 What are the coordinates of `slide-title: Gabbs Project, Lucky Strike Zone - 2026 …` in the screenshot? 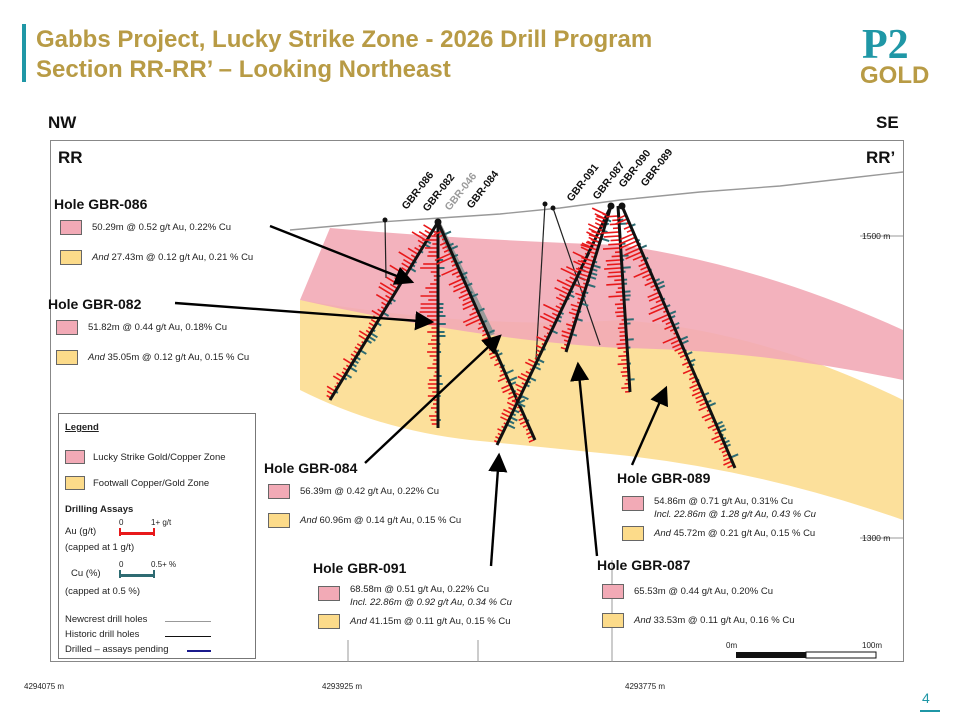 It's located at (344, 39).